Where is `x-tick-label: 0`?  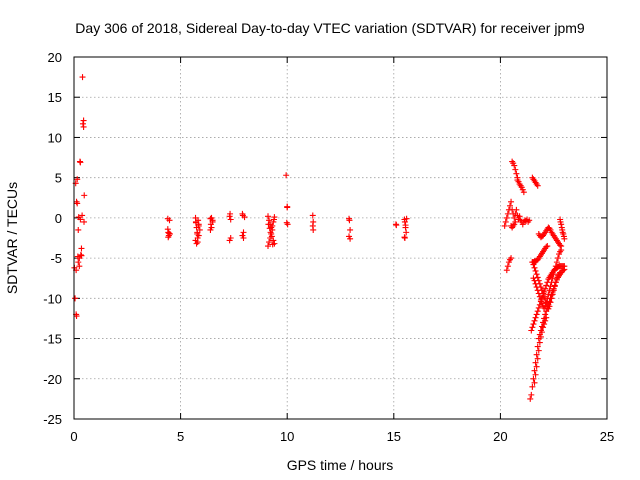
x-tick-label: 0 is located at coordinates (73, 436).